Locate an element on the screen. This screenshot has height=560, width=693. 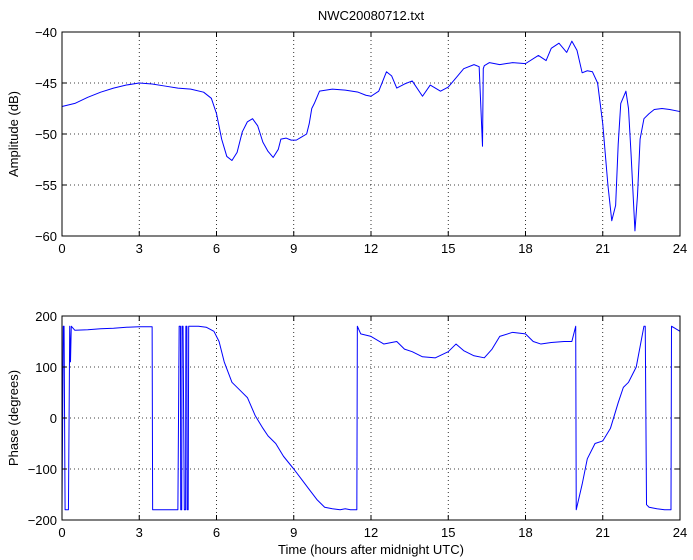
phase-x-tick-label: 24 is located at coordinates (680, 532).